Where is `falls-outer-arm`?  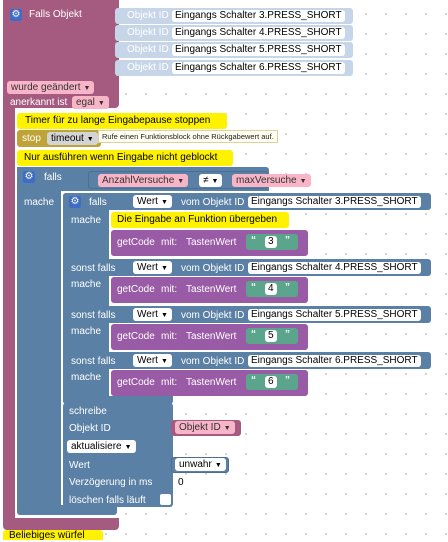
falls-outer-arm is located at coordinates (39, 339).